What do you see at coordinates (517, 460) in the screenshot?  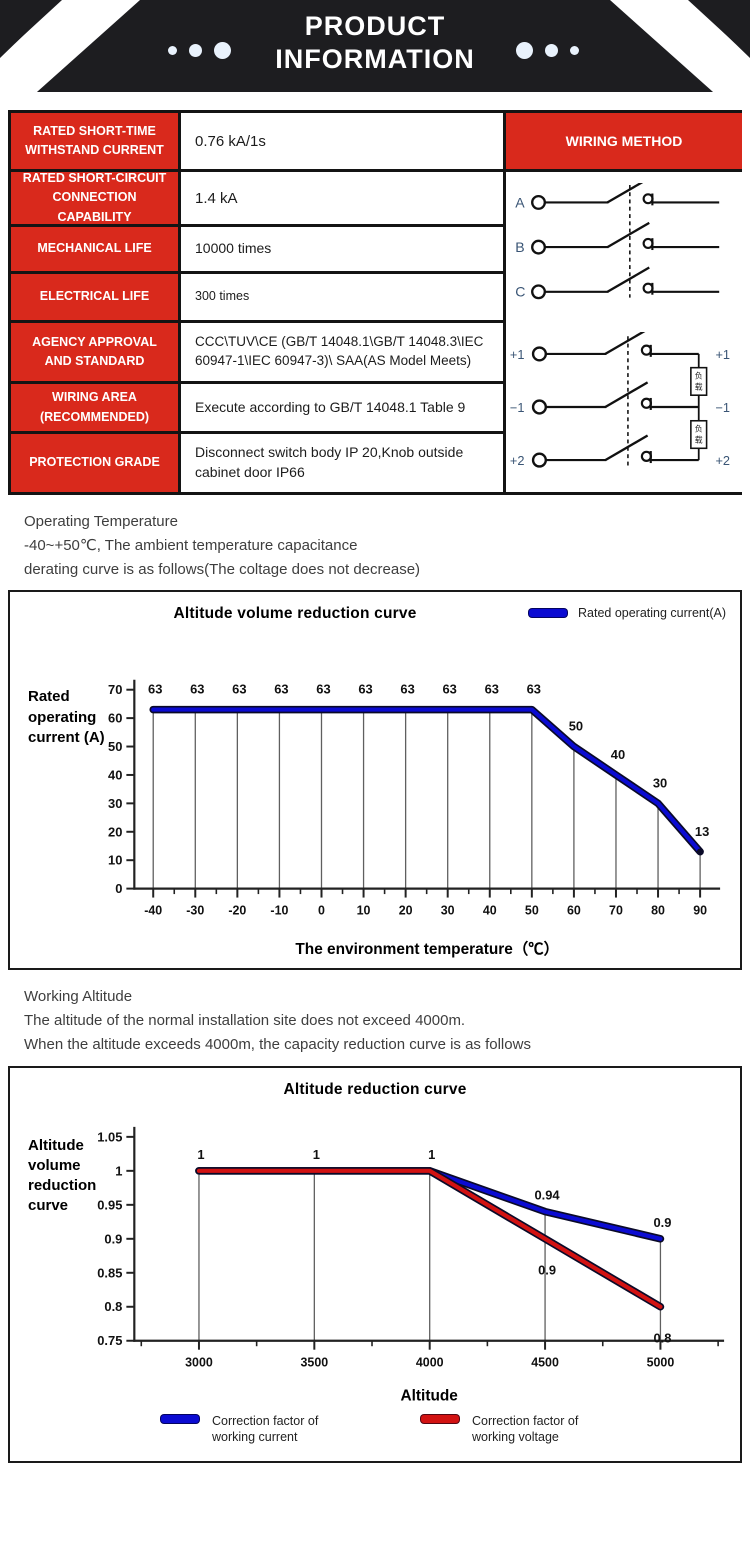 I see `terminal-label-p2-left: +2` at bounding box center [517, 460].